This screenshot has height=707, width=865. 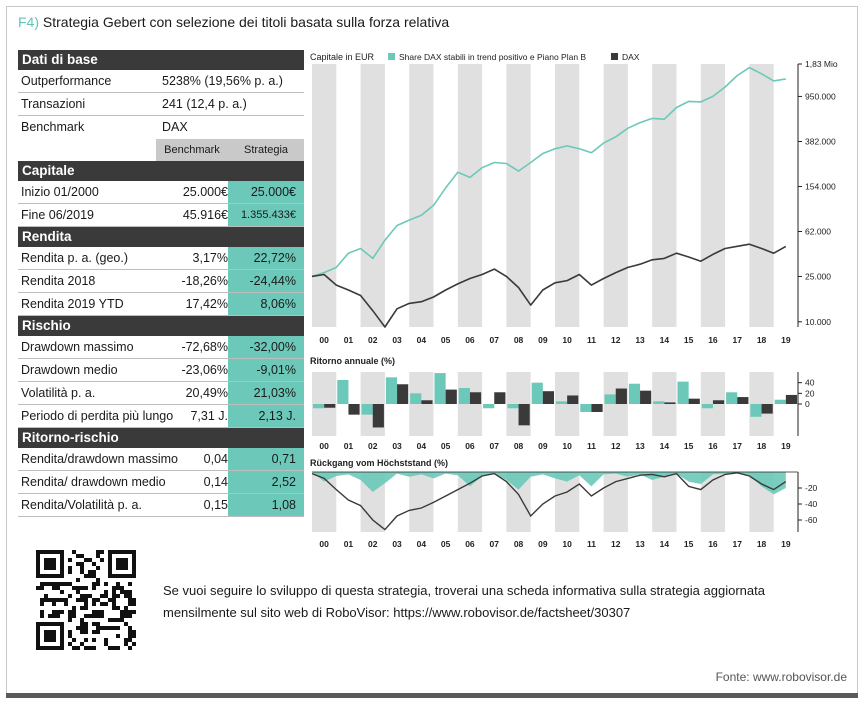 I want to click on benchmark-value: 7,31 J., so click(x=209, y=416).